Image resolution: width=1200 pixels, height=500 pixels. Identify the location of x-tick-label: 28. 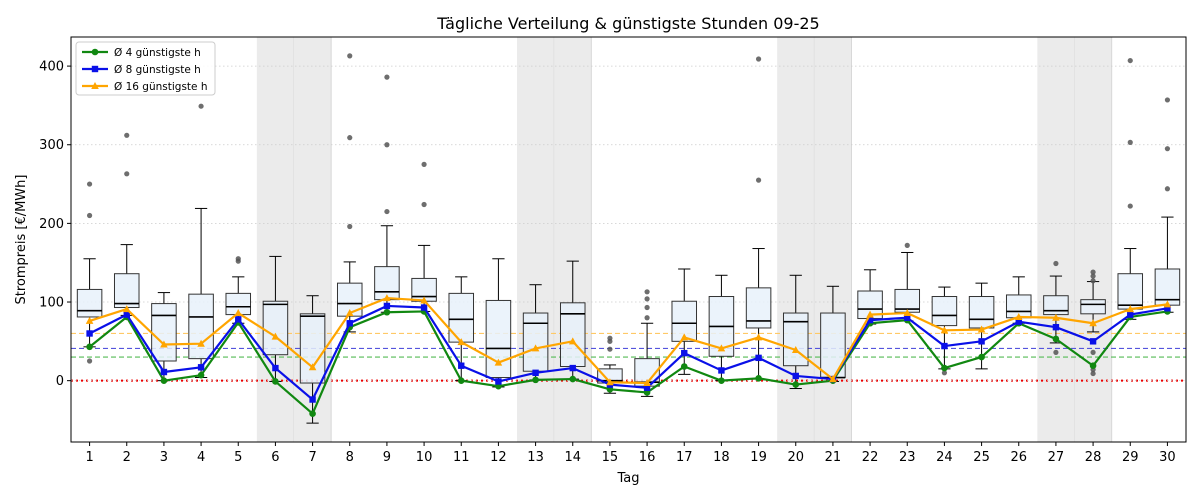
(1093, 457).